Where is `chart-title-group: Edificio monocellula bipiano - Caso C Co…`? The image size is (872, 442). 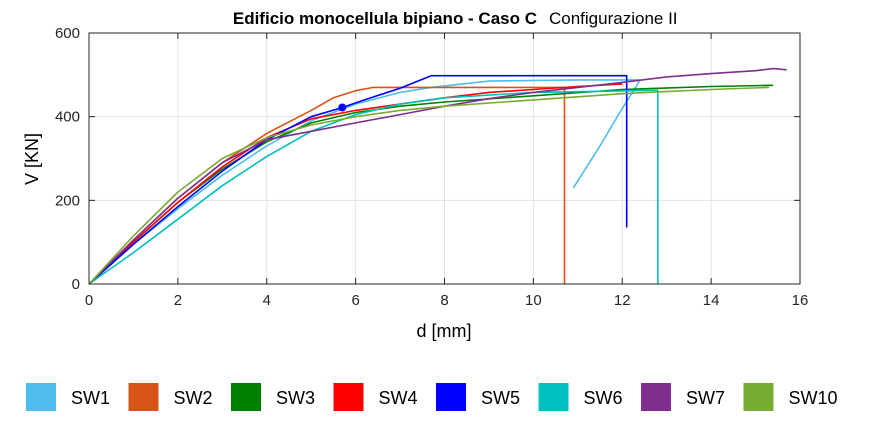
chart-title-group: Edificio monocellula bipiano - Caso C Co… is located at coordinates (455, 18).